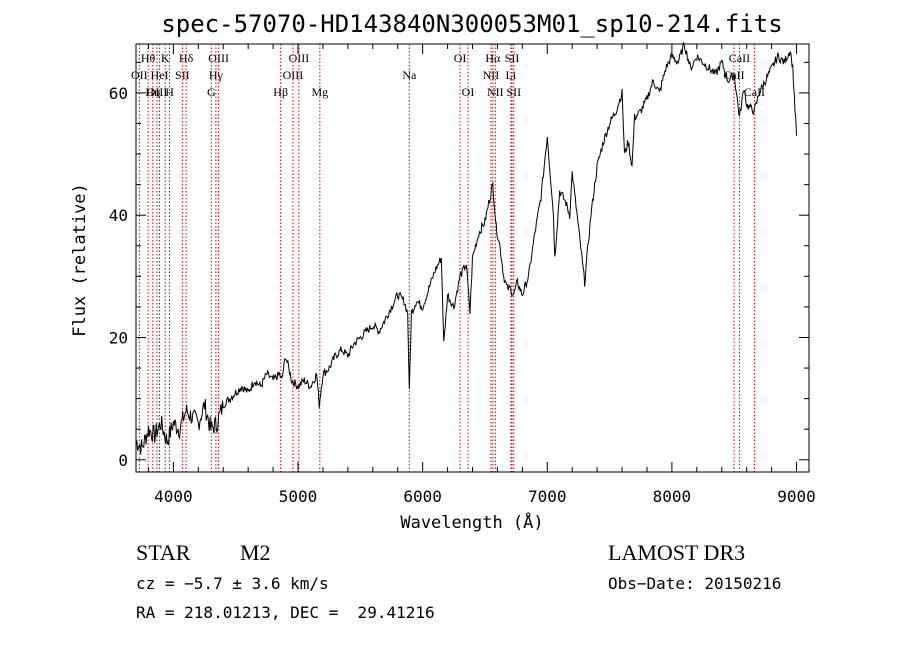  Describe the element at coordinates (677, 552) in the screenshot. I see `survey-name: LAMOST DR3` at that location.